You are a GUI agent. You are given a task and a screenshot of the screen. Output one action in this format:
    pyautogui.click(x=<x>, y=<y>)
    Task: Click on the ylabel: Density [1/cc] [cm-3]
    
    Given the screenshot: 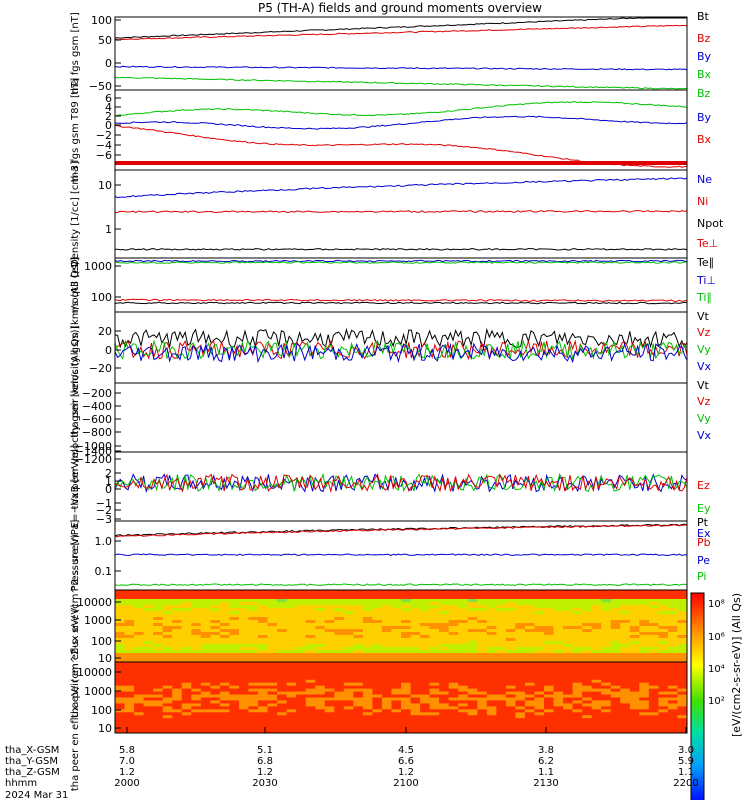 What is the action you would take?
    pyautogui.click(x=75, y=214)
    